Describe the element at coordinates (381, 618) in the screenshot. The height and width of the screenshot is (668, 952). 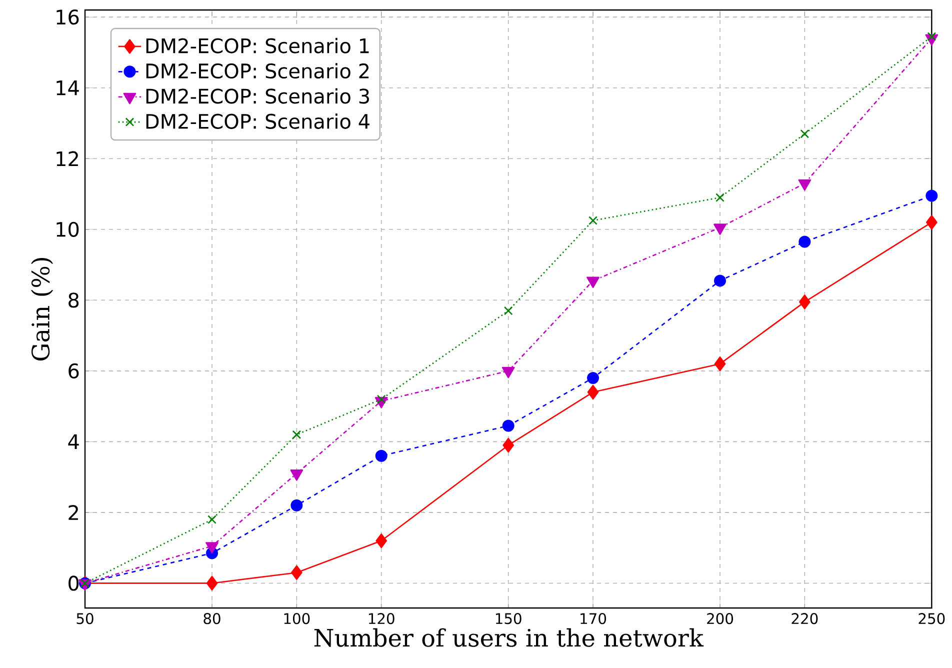
I see `x-tick-label: 120` at that location.